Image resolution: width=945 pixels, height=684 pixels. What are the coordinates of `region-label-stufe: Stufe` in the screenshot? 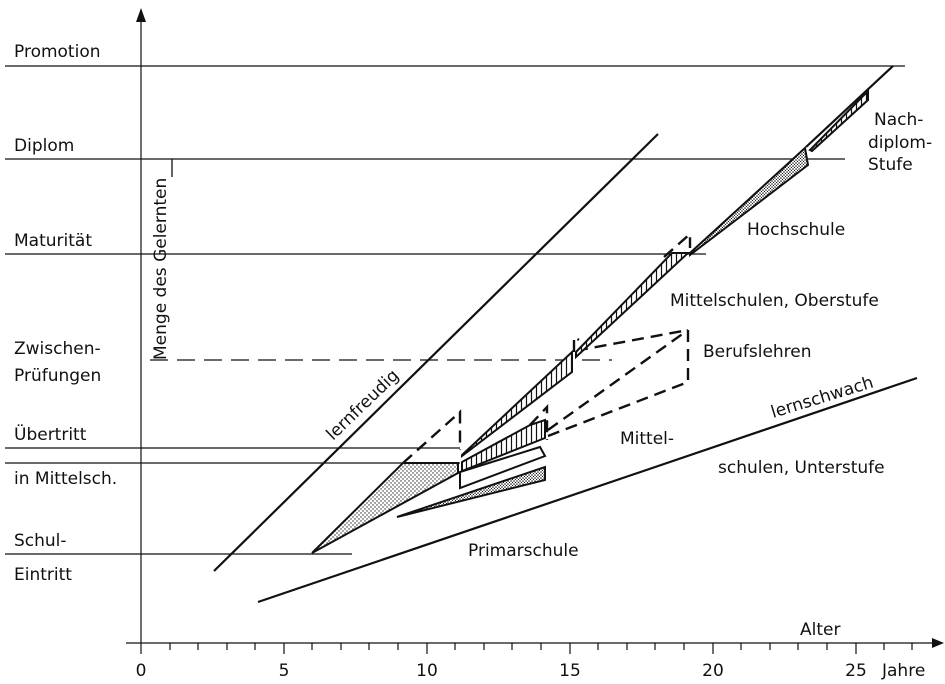 It's located at (890, 165).